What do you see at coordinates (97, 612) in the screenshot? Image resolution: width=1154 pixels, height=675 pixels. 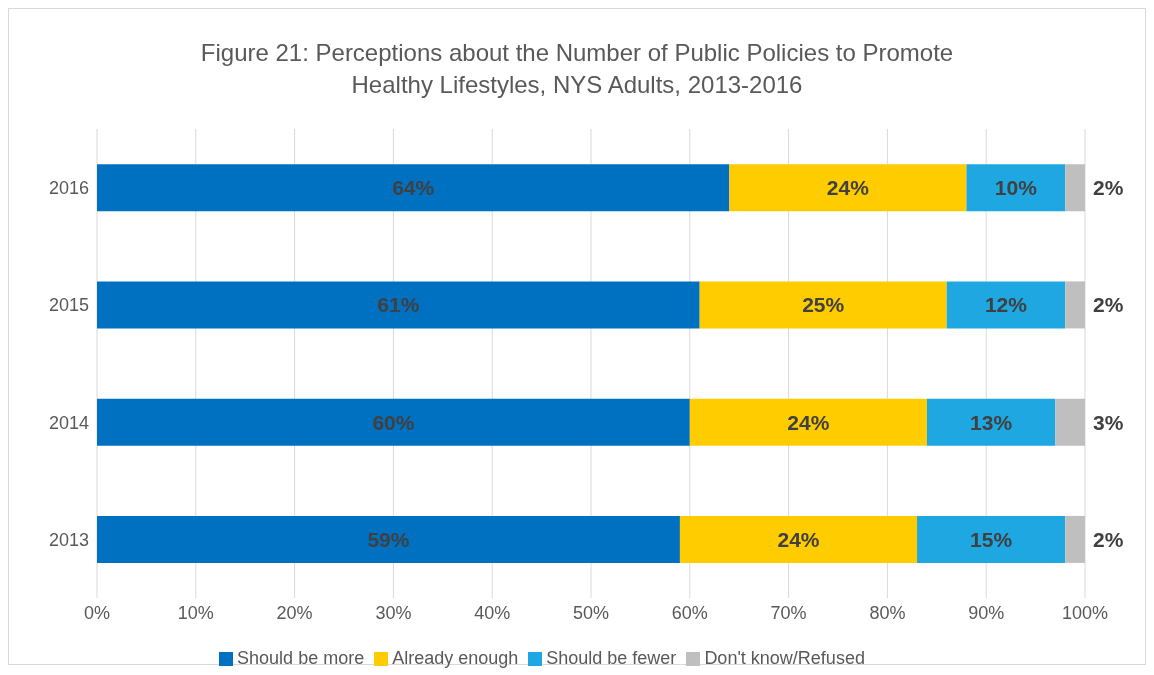 I see `x-tick-label: 0%` at bounding box center [97, 612].